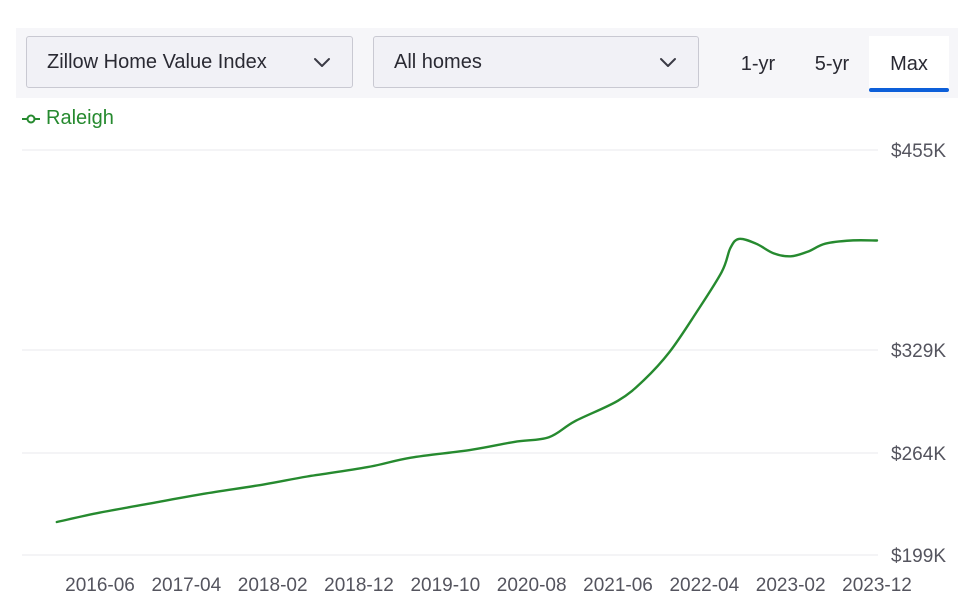 The height and width of the screenshot is (604, 974). What do you see at coordinates (704, 585) in the screenshot?
I see `x-tick-label: 2022-04` at bounding box center [704, 585].